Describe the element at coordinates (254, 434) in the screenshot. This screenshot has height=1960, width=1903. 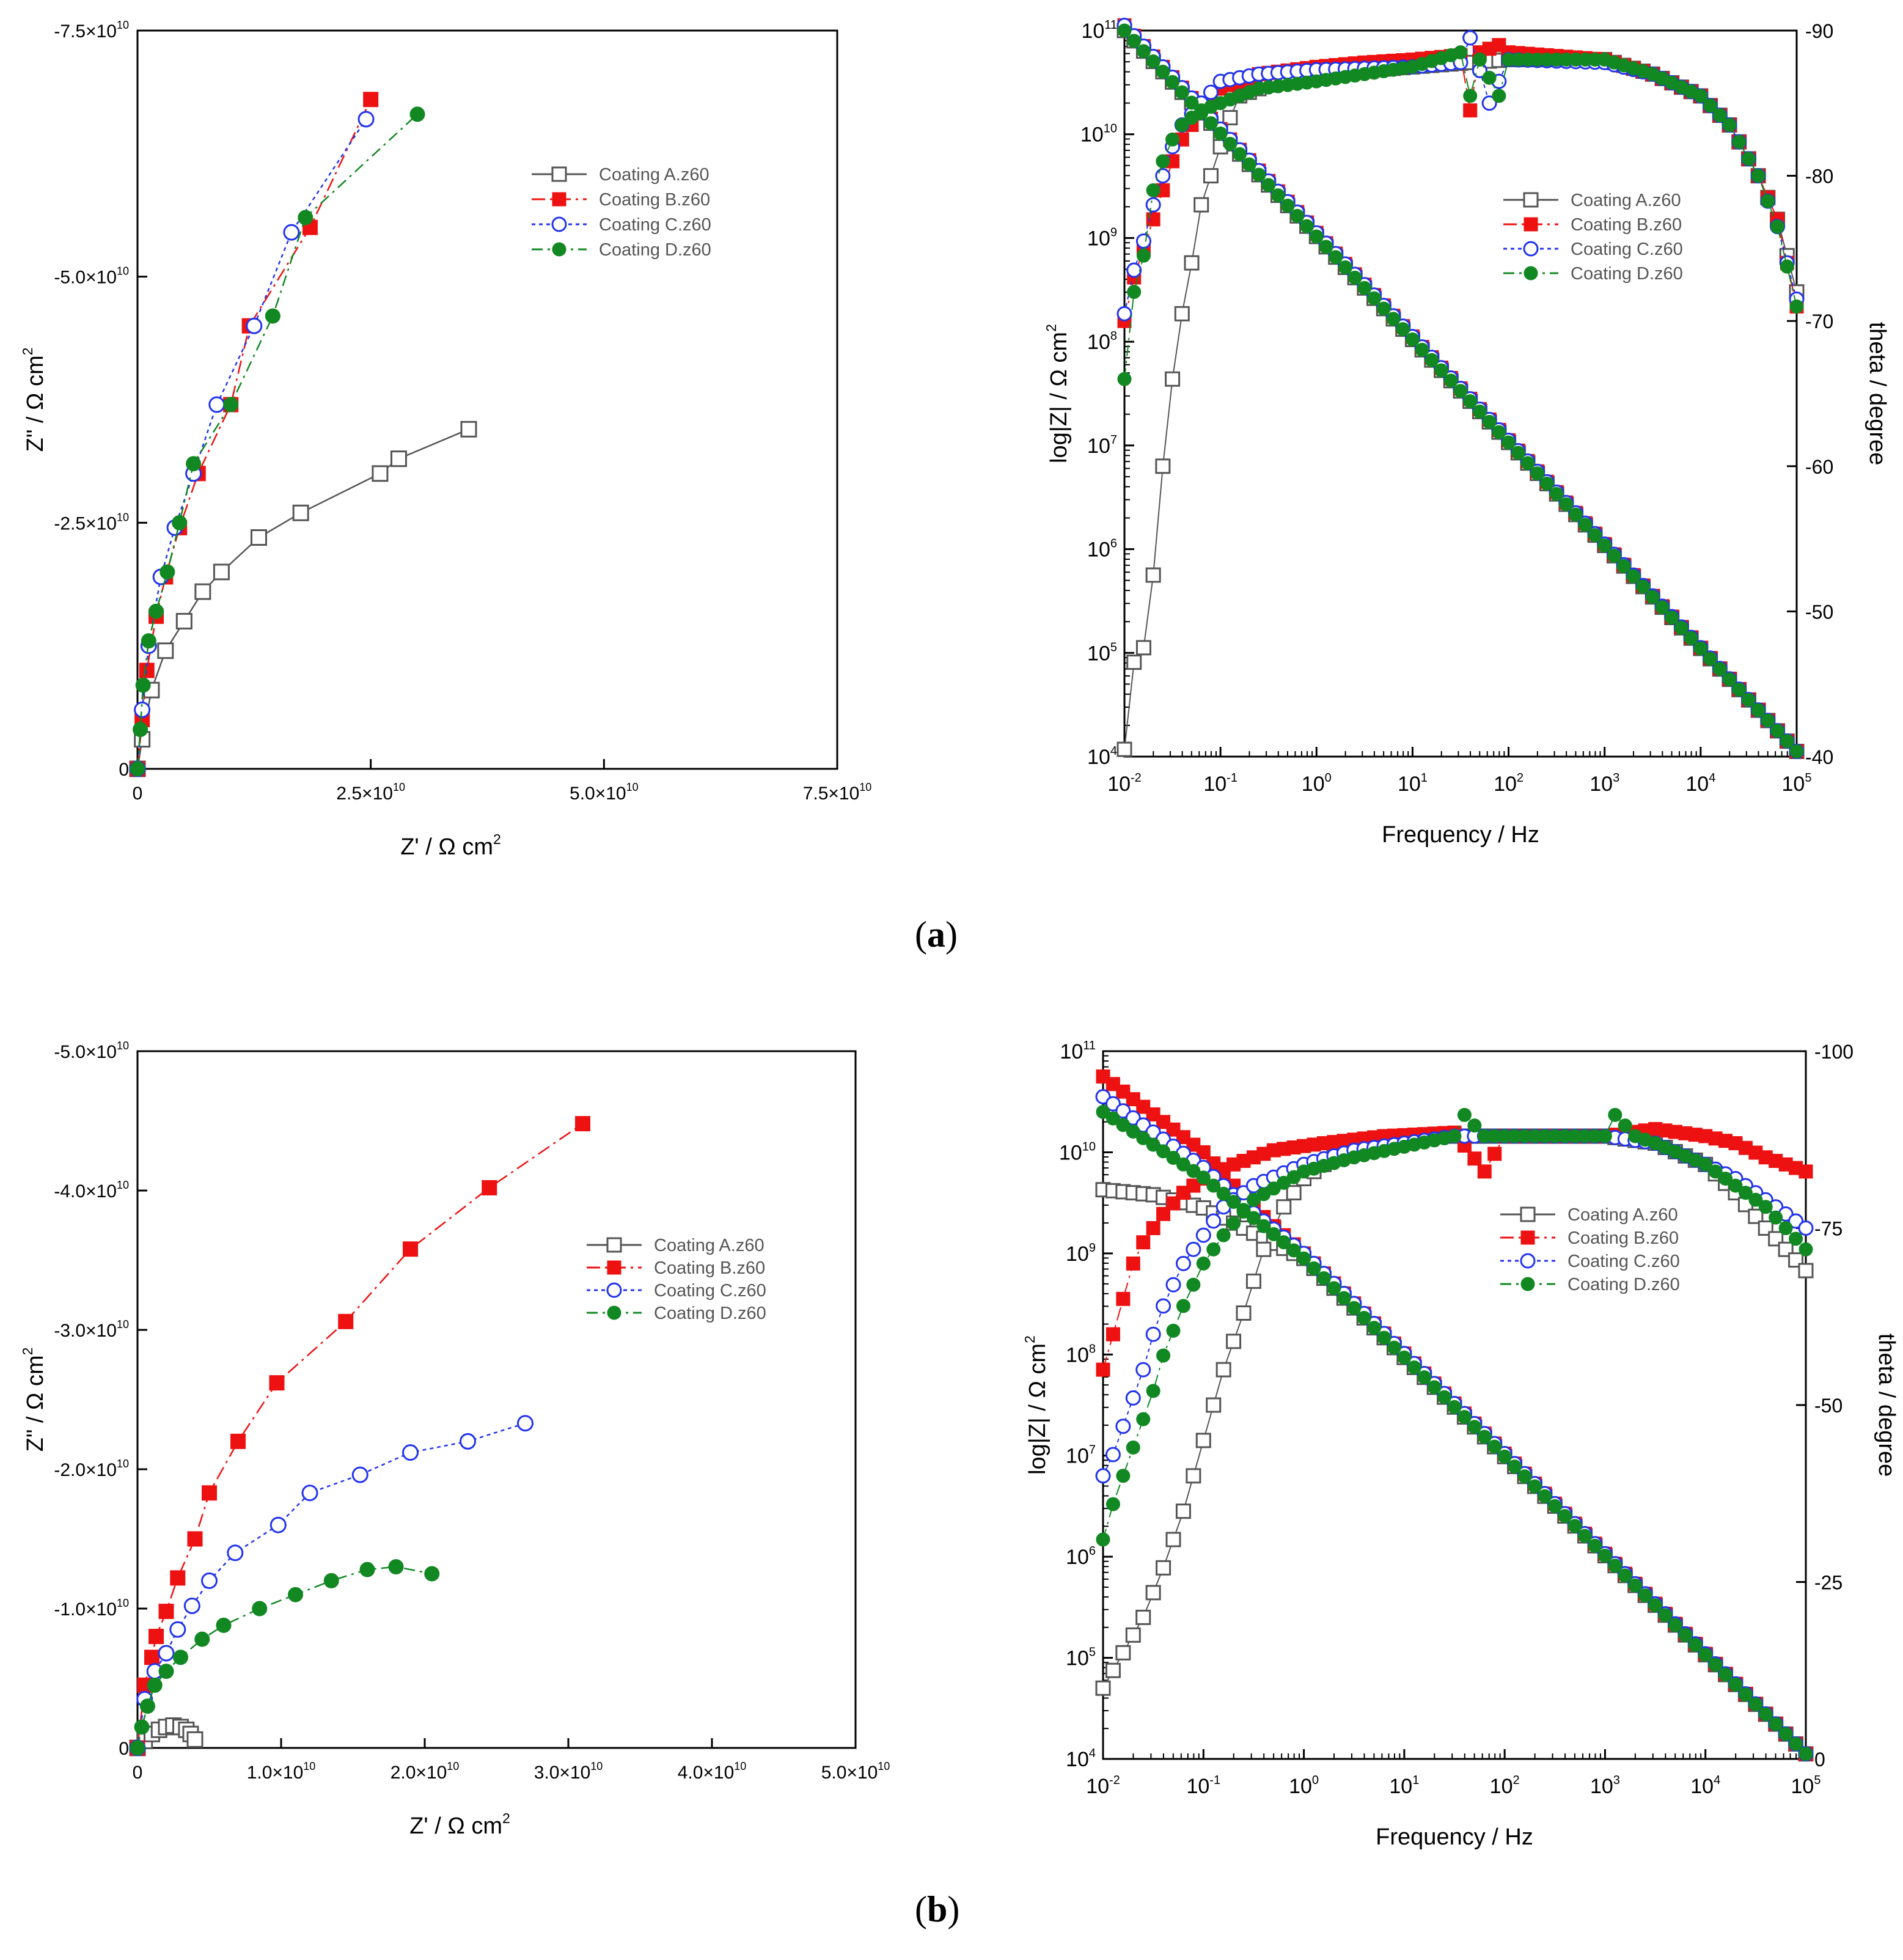
I see `series-line-B` at that location.